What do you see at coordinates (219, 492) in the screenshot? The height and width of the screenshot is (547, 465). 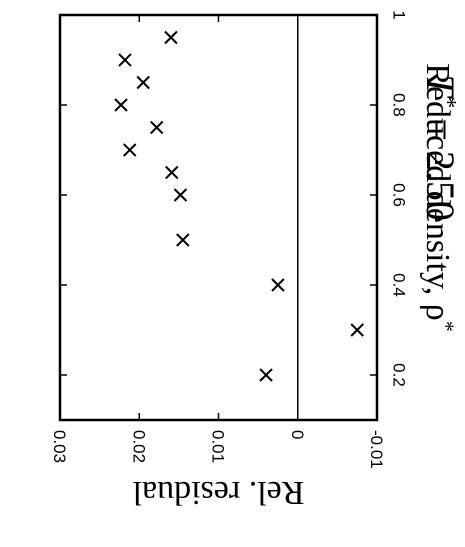 I see `y-axis-label: Rel. residual` at bounding box center [219, 492].